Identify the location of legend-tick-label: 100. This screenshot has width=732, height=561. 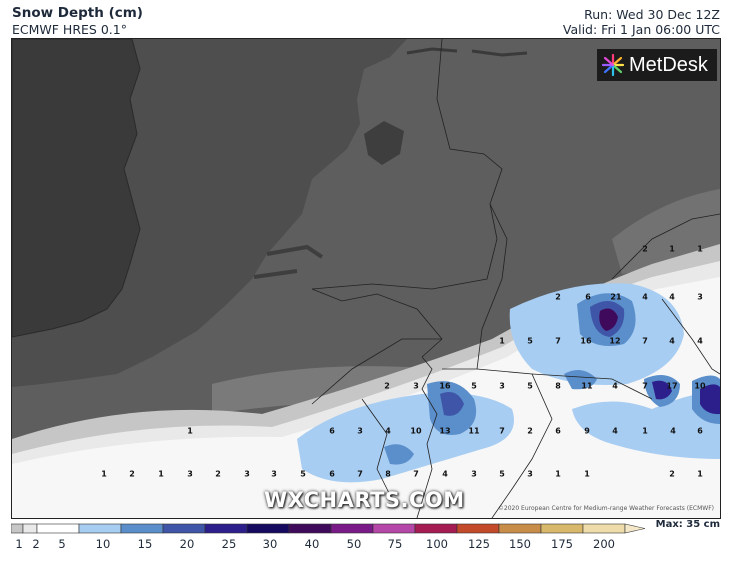
(437, 544).